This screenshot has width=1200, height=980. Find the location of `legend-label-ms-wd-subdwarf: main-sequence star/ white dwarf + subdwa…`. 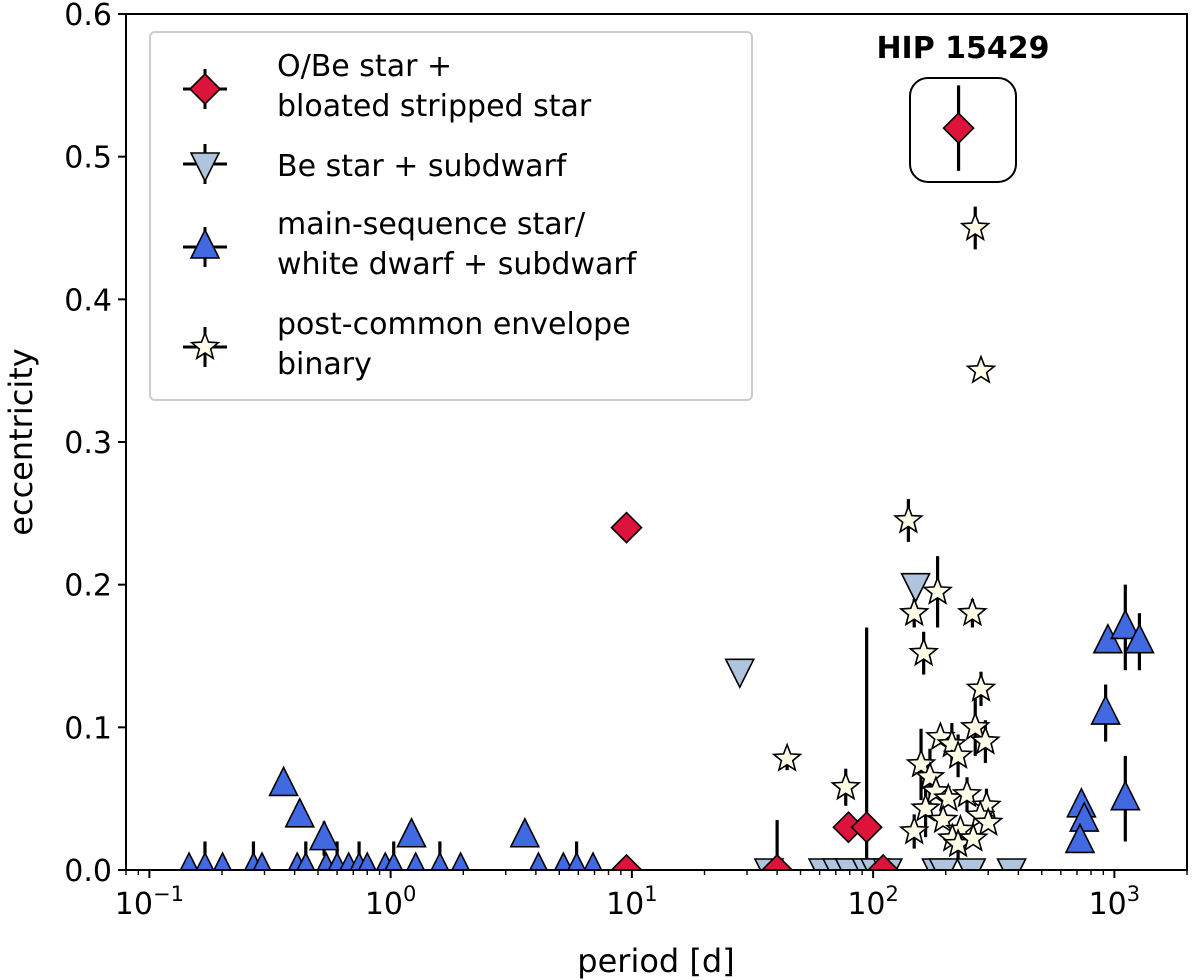

legend-label-ms-wd-subdwarf: main-sequence star/ white dwarf + subdwa… is located at coordinates (457, 244).